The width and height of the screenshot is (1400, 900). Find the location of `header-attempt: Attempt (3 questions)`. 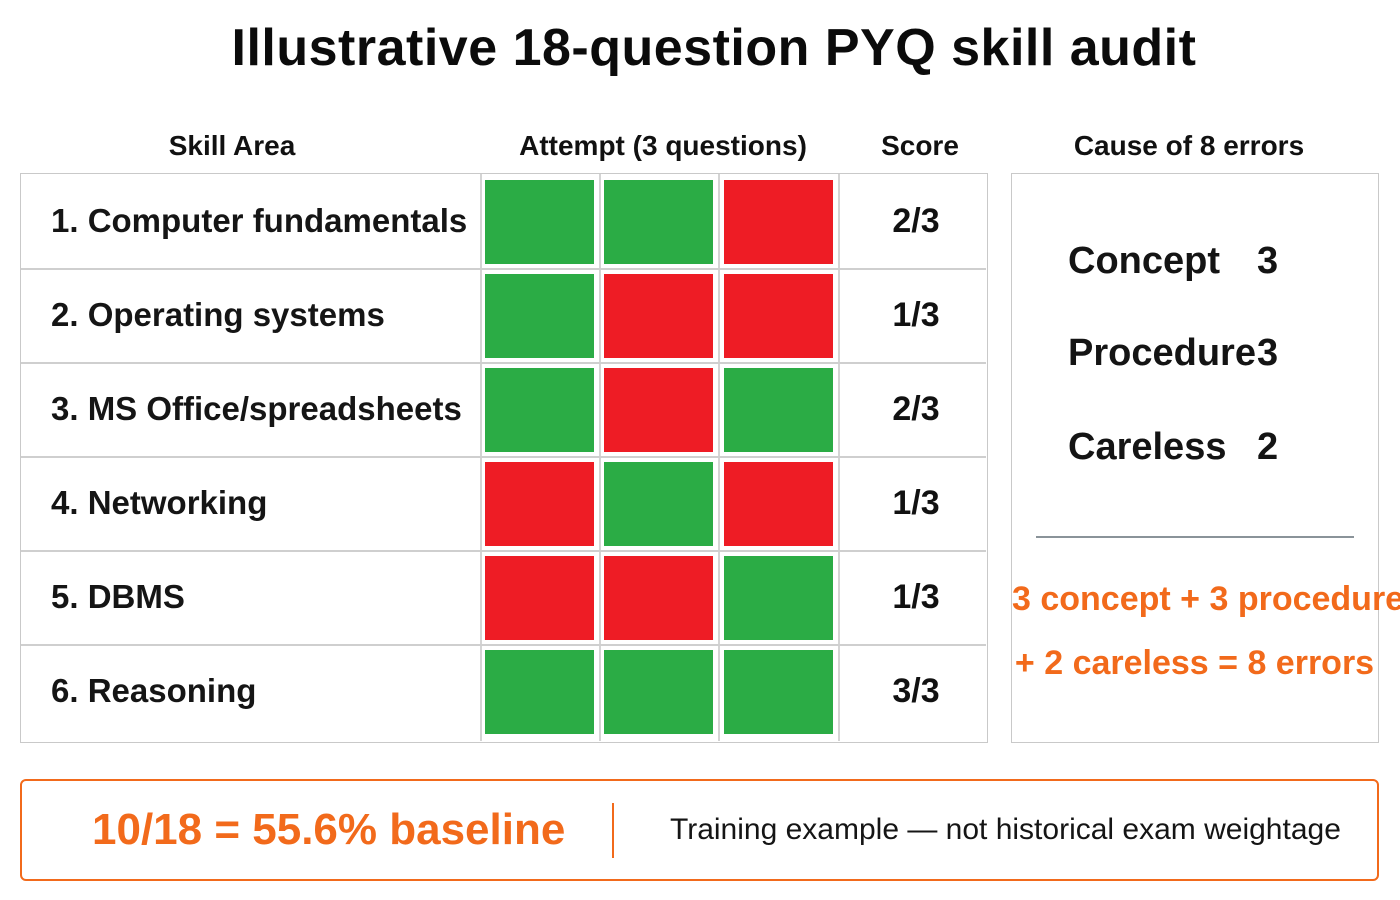

header-attempt: Attempt (3 questions) is located at coordinates (663, 145).